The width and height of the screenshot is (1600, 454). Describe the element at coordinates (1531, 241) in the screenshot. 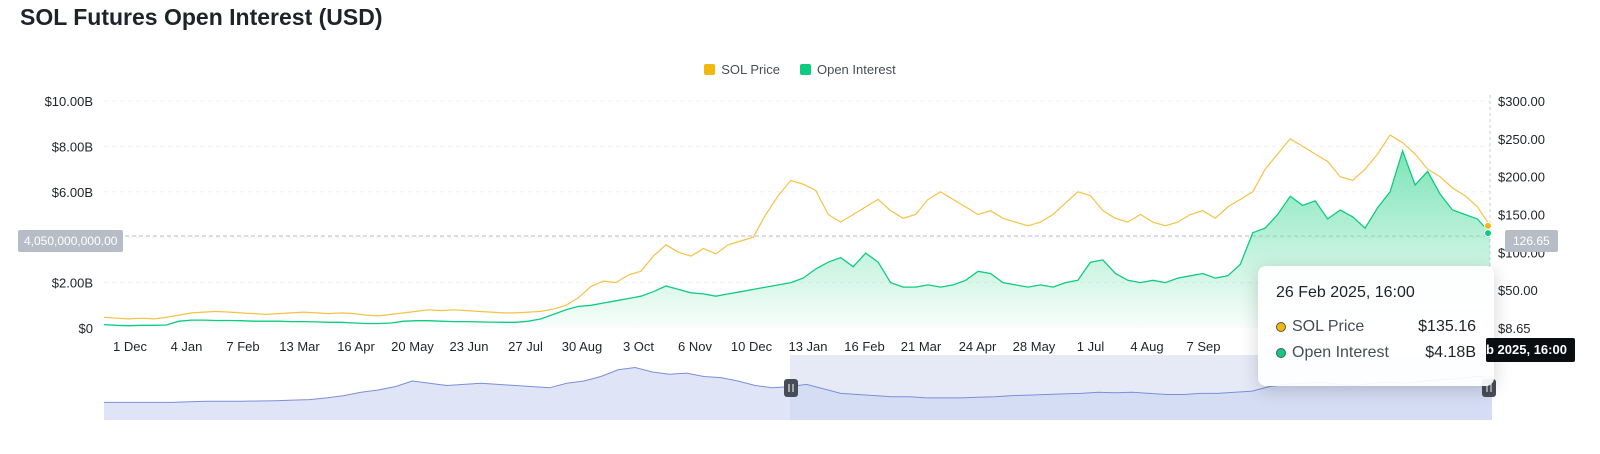

I see `crosshair-right-value: 126.65` at that location.